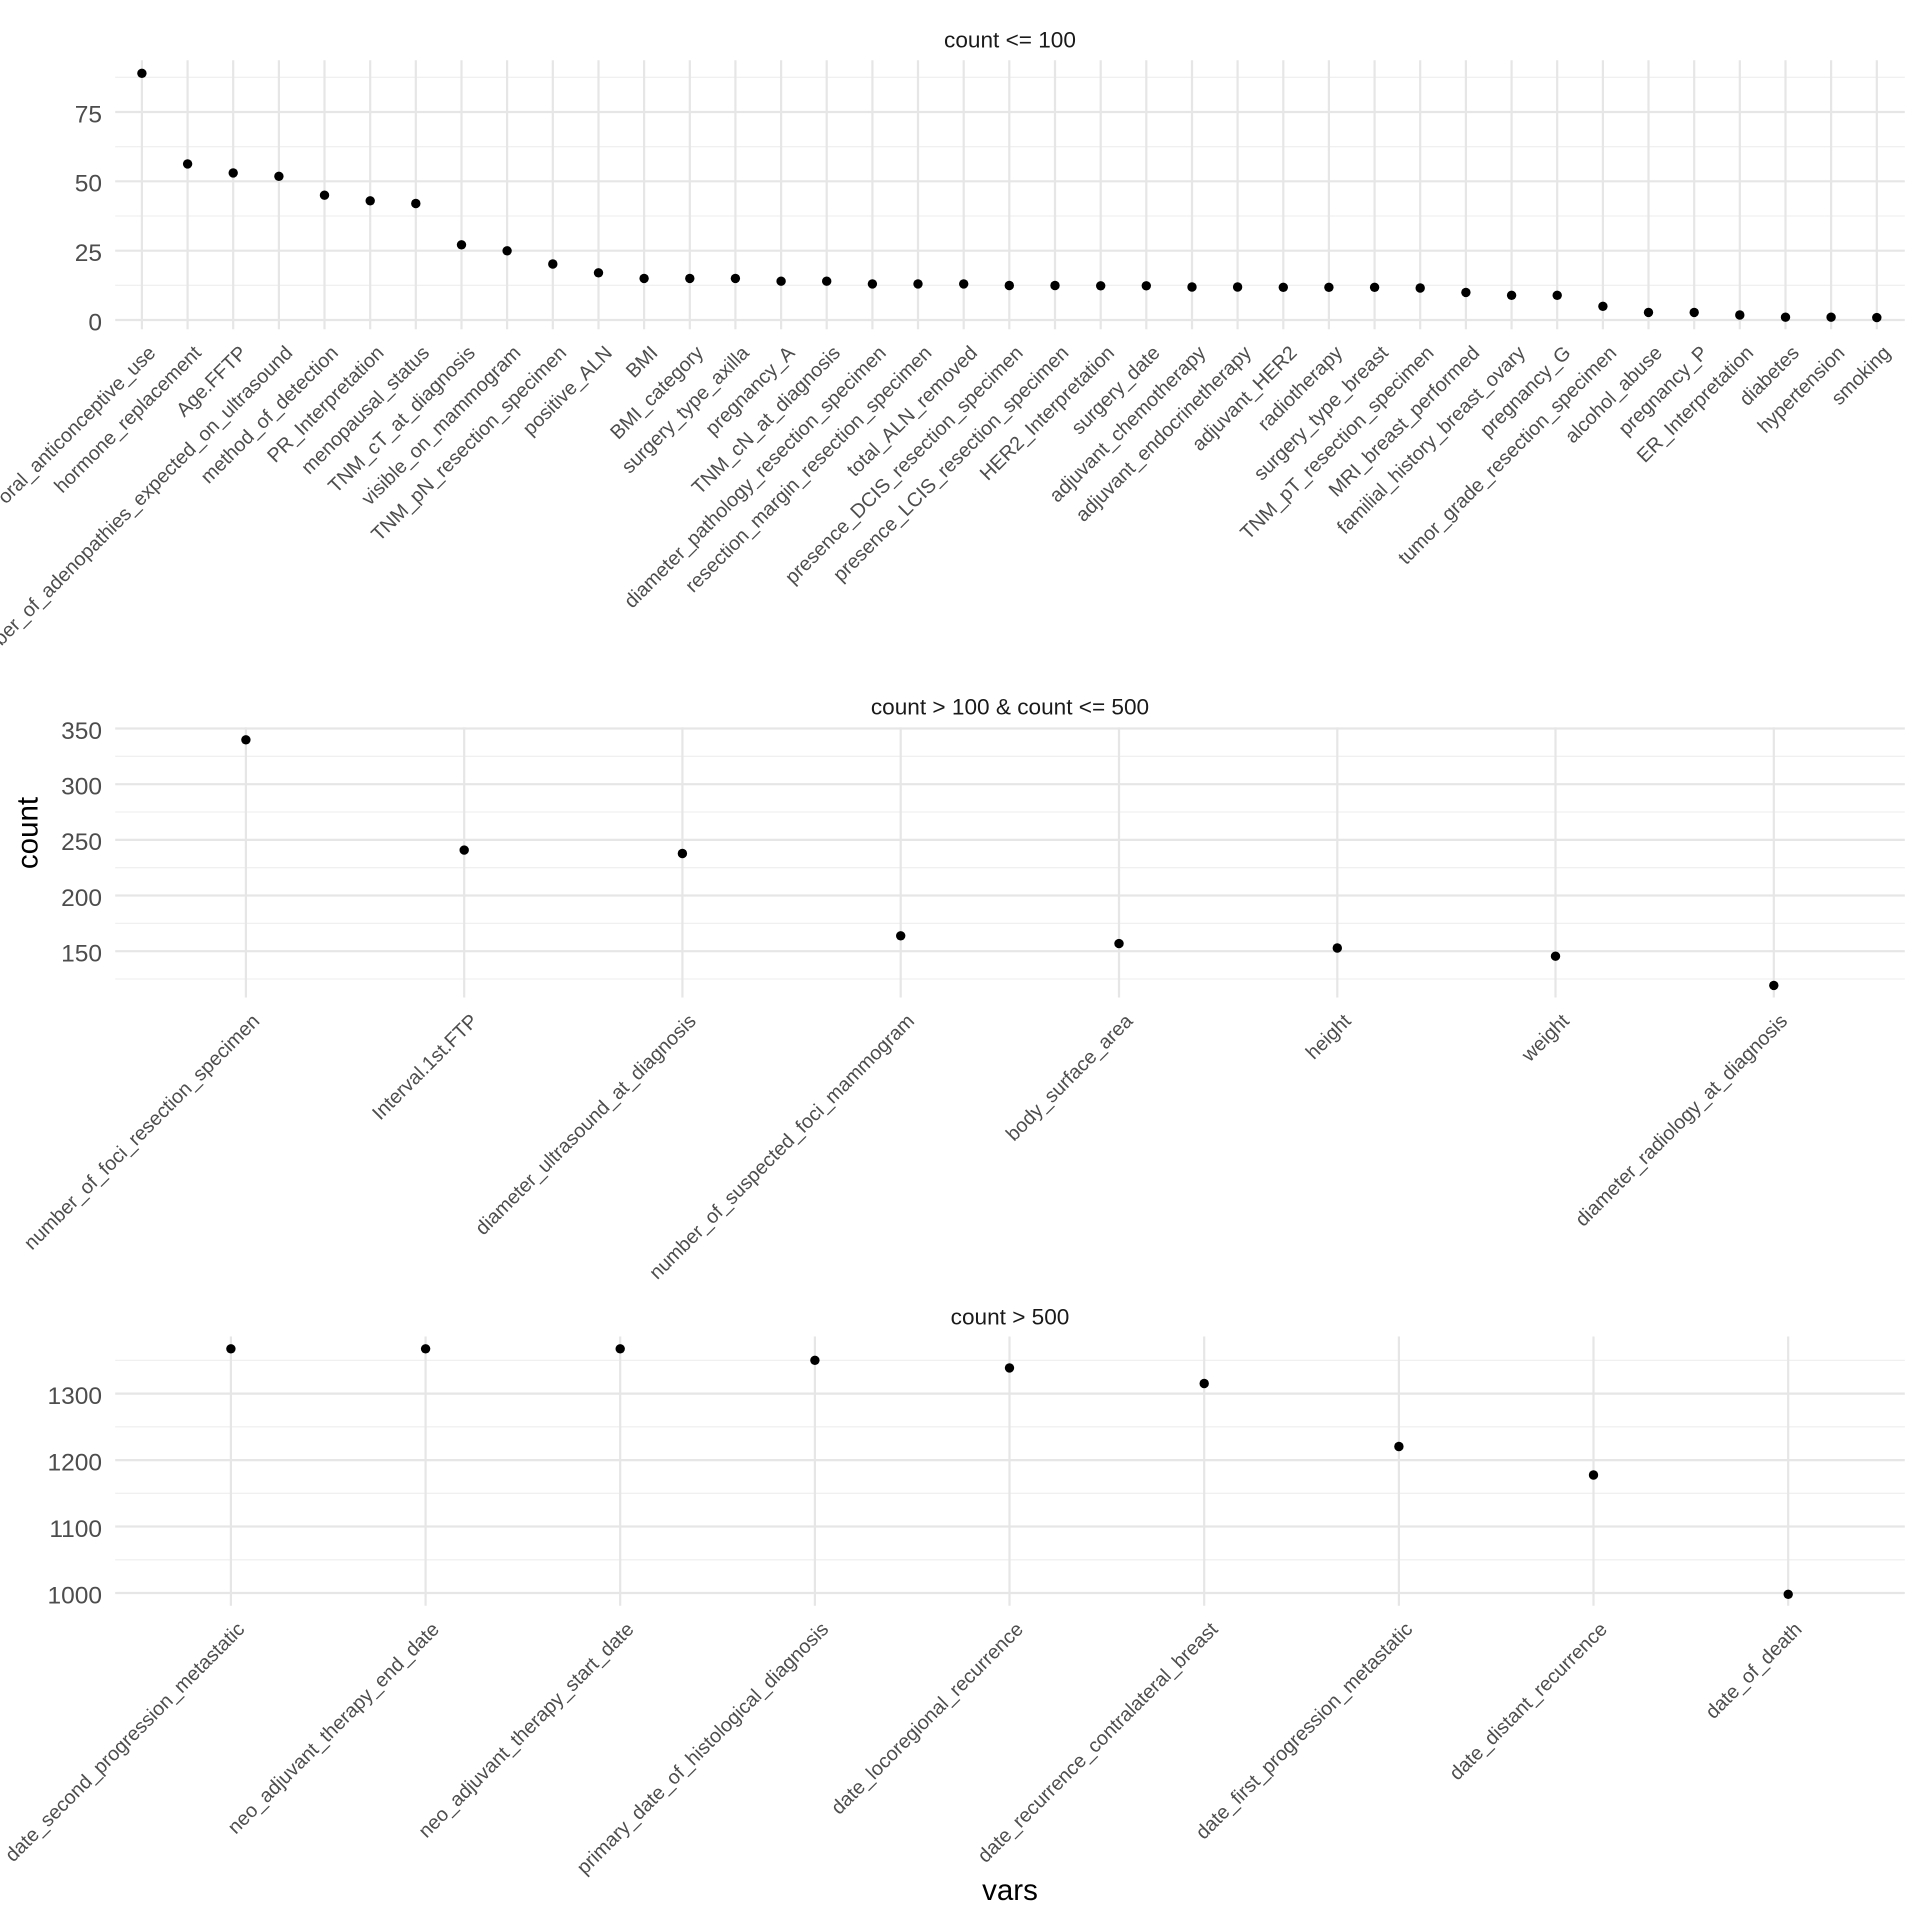 This screenshot has width=1920, height=1920. Describe the element at coordinates (74, 1396) in the screenshot. I see `svg-text: 1300` at that location.